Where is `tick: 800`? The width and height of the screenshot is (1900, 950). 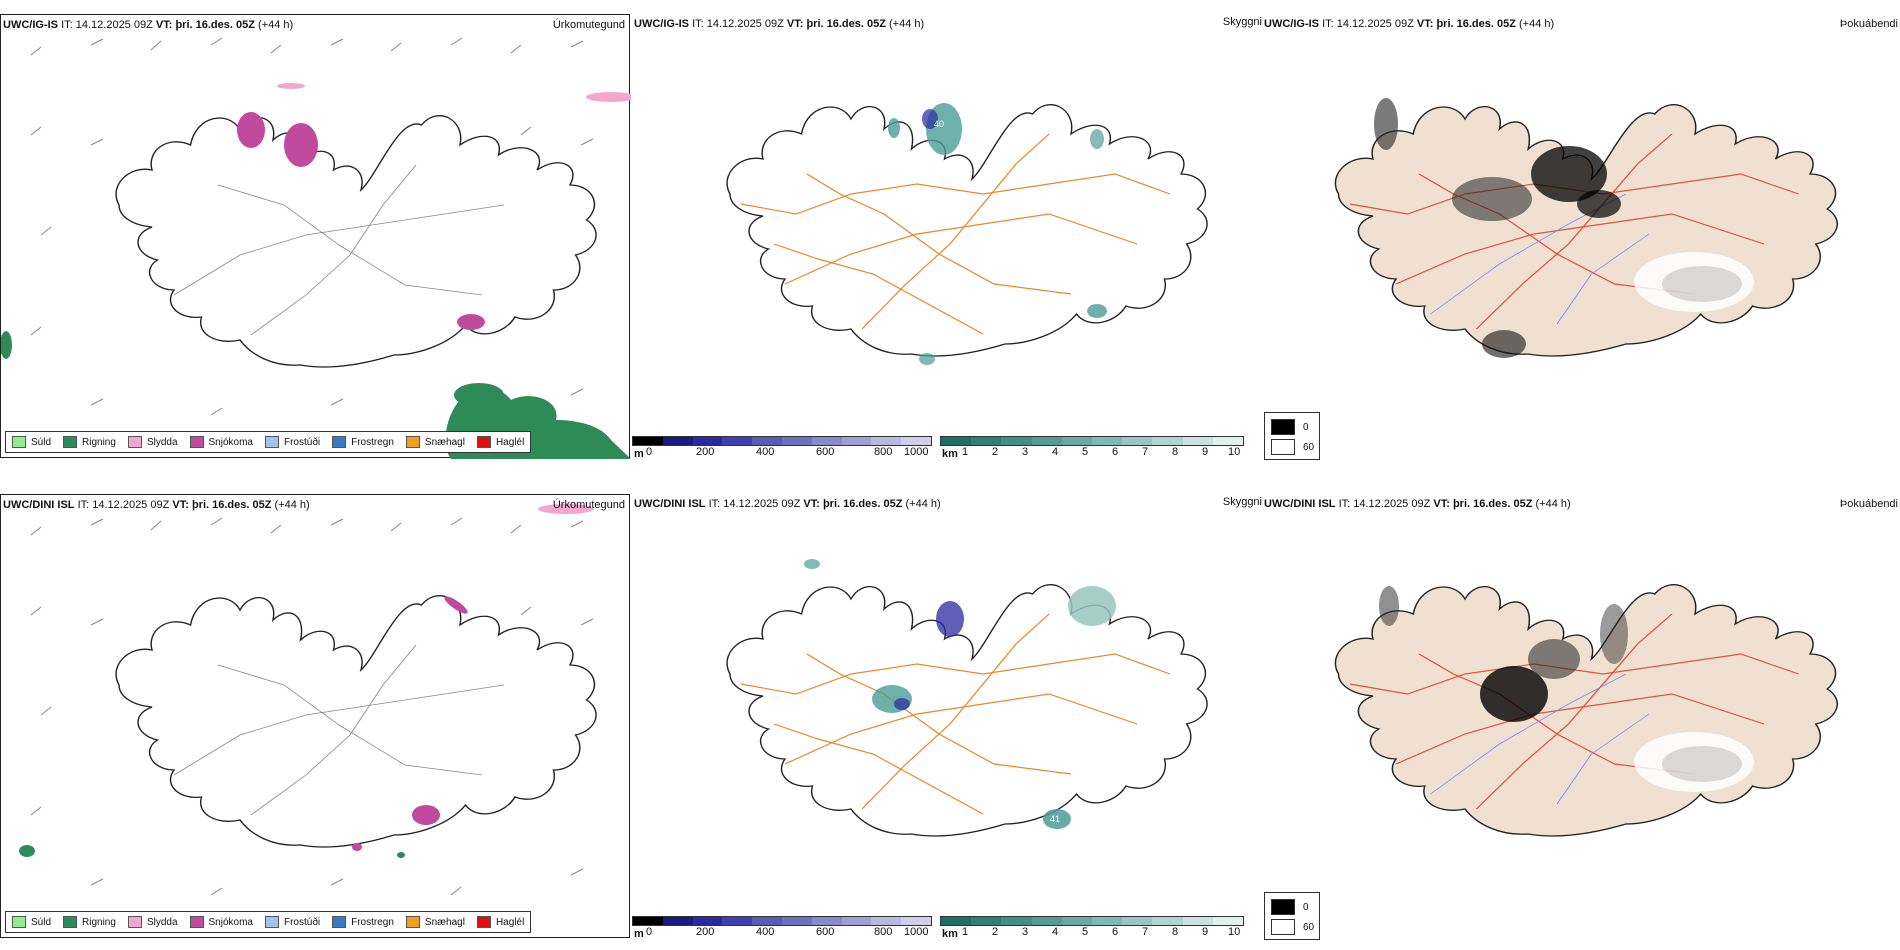 tick: 800 is located at coordinates (883, 452).